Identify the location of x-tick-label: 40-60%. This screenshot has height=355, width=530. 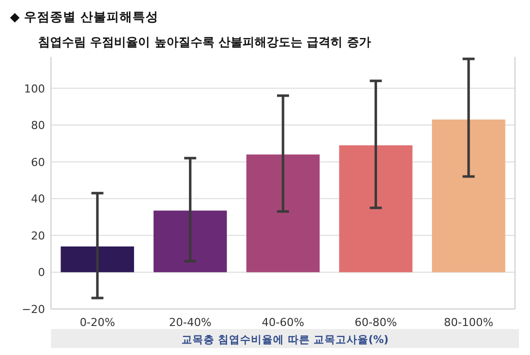
(283, 322).